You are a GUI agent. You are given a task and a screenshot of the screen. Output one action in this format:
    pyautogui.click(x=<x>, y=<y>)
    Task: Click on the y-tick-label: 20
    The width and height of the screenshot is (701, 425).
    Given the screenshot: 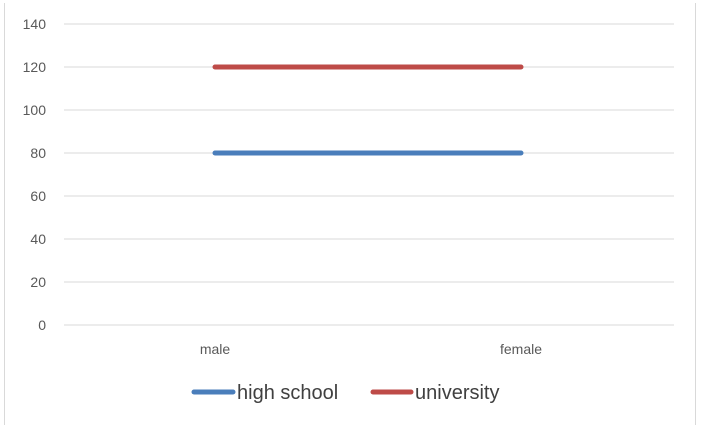 What is the action you would take?
    pyautogui.click(x=38, y=282)
    